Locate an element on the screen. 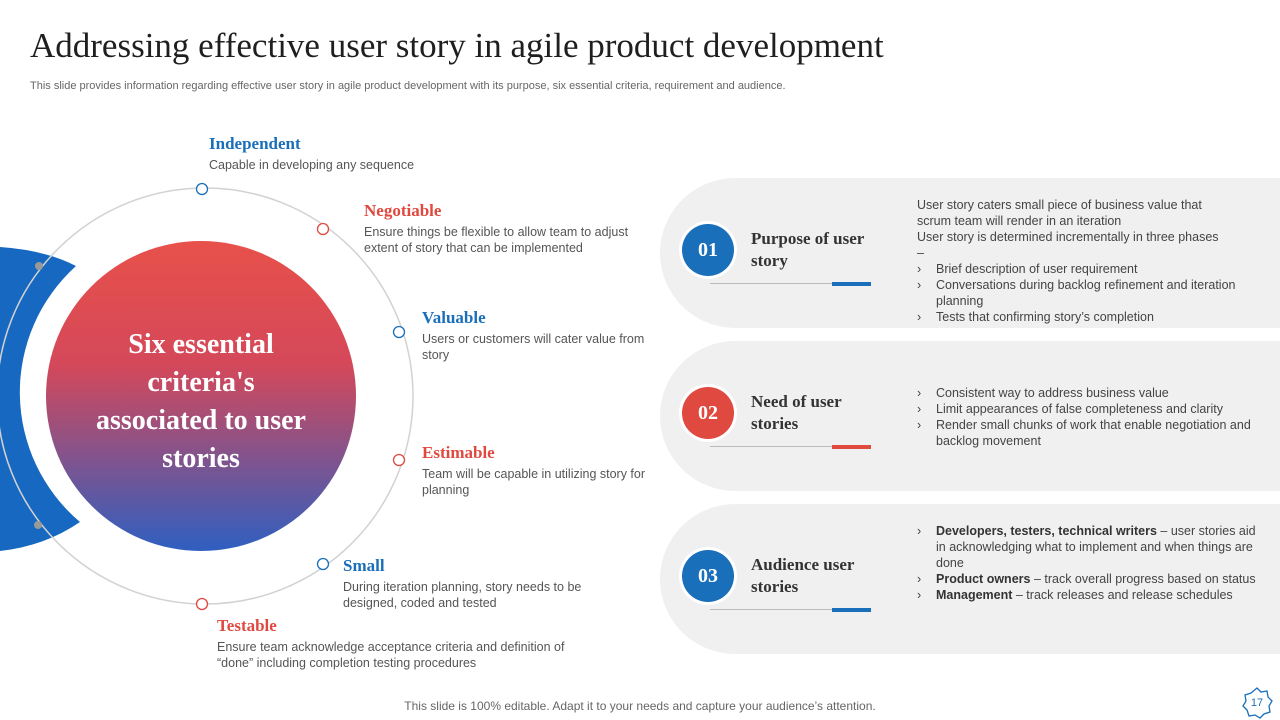 The image size is (1280, 720). bullet-text: Brief description of user requirement is located at coordinates (1037, 269).